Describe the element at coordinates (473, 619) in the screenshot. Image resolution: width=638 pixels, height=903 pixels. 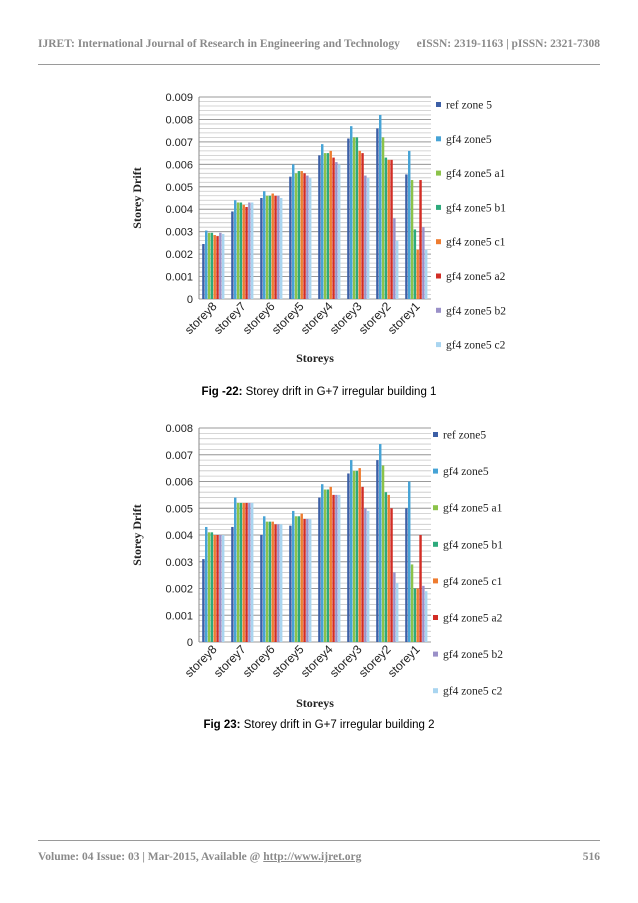
I see `legend-label: gf4 zone5 a2` at that location.